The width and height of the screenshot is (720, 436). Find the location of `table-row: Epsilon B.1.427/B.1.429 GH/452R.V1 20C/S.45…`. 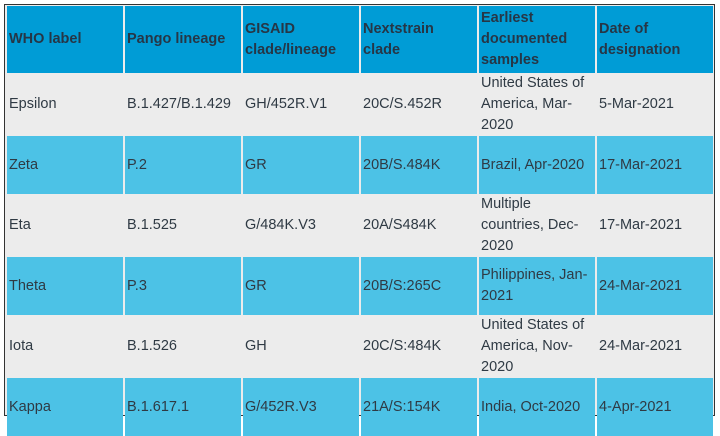

table-row: Epsilon B.1.427/B.1.429 GH/452R.V1 20C/S.45… is located at coordinates (360, 104).